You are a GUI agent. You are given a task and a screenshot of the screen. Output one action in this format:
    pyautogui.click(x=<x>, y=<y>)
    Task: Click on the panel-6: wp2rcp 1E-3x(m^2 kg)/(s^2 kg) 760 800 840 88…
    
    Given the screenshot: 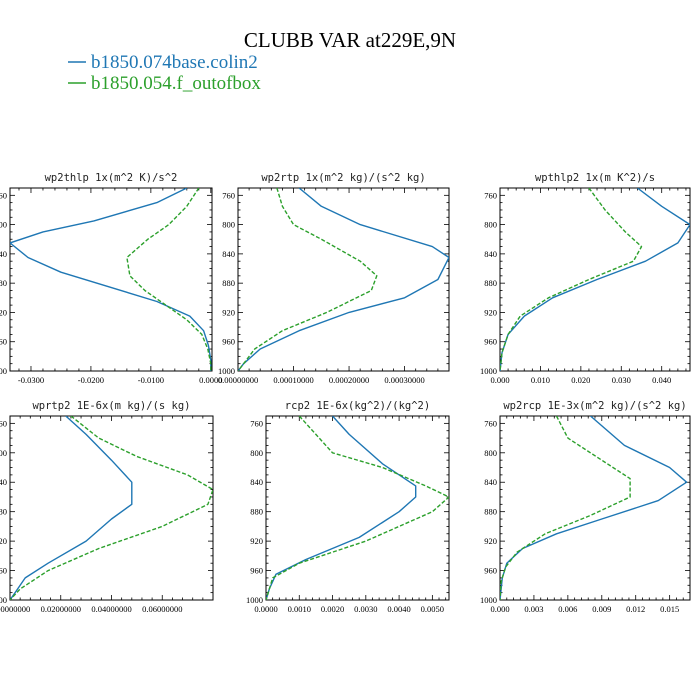 What is the action you would take?
    pyautogui.click(x=585, y=507)
    